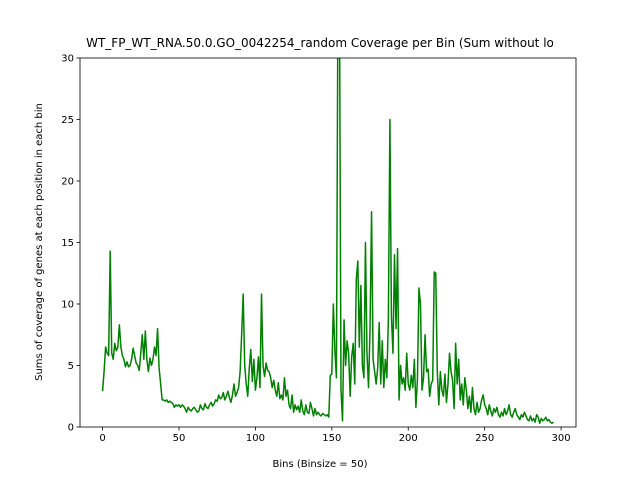 Image resolution: width=640 pixels, height=480 pixels. Describe the element at coordinates (71, 428) in the screenshot. I see `y-tick-label: 0` at that location.